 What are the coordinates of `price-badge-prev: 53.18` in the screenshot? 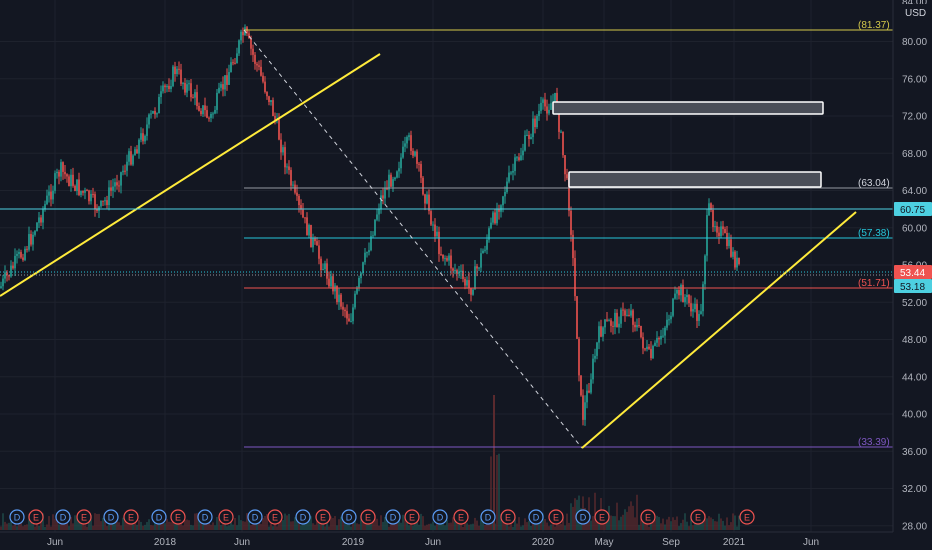 It's located at (913, 286).